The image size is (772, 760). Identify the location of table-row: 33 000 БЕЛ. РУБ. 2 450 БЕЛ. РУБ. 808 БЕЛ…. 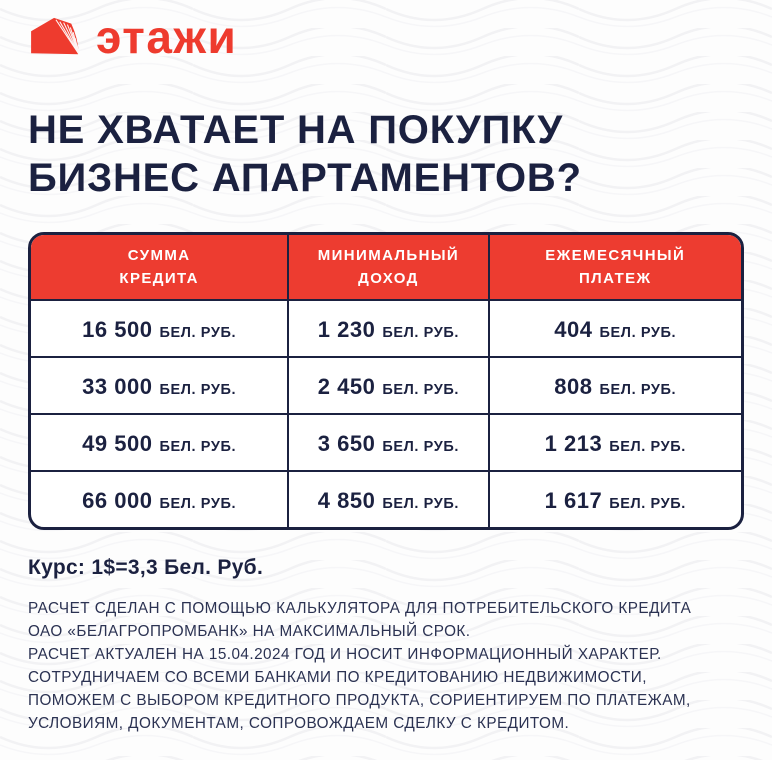
(386, 384).